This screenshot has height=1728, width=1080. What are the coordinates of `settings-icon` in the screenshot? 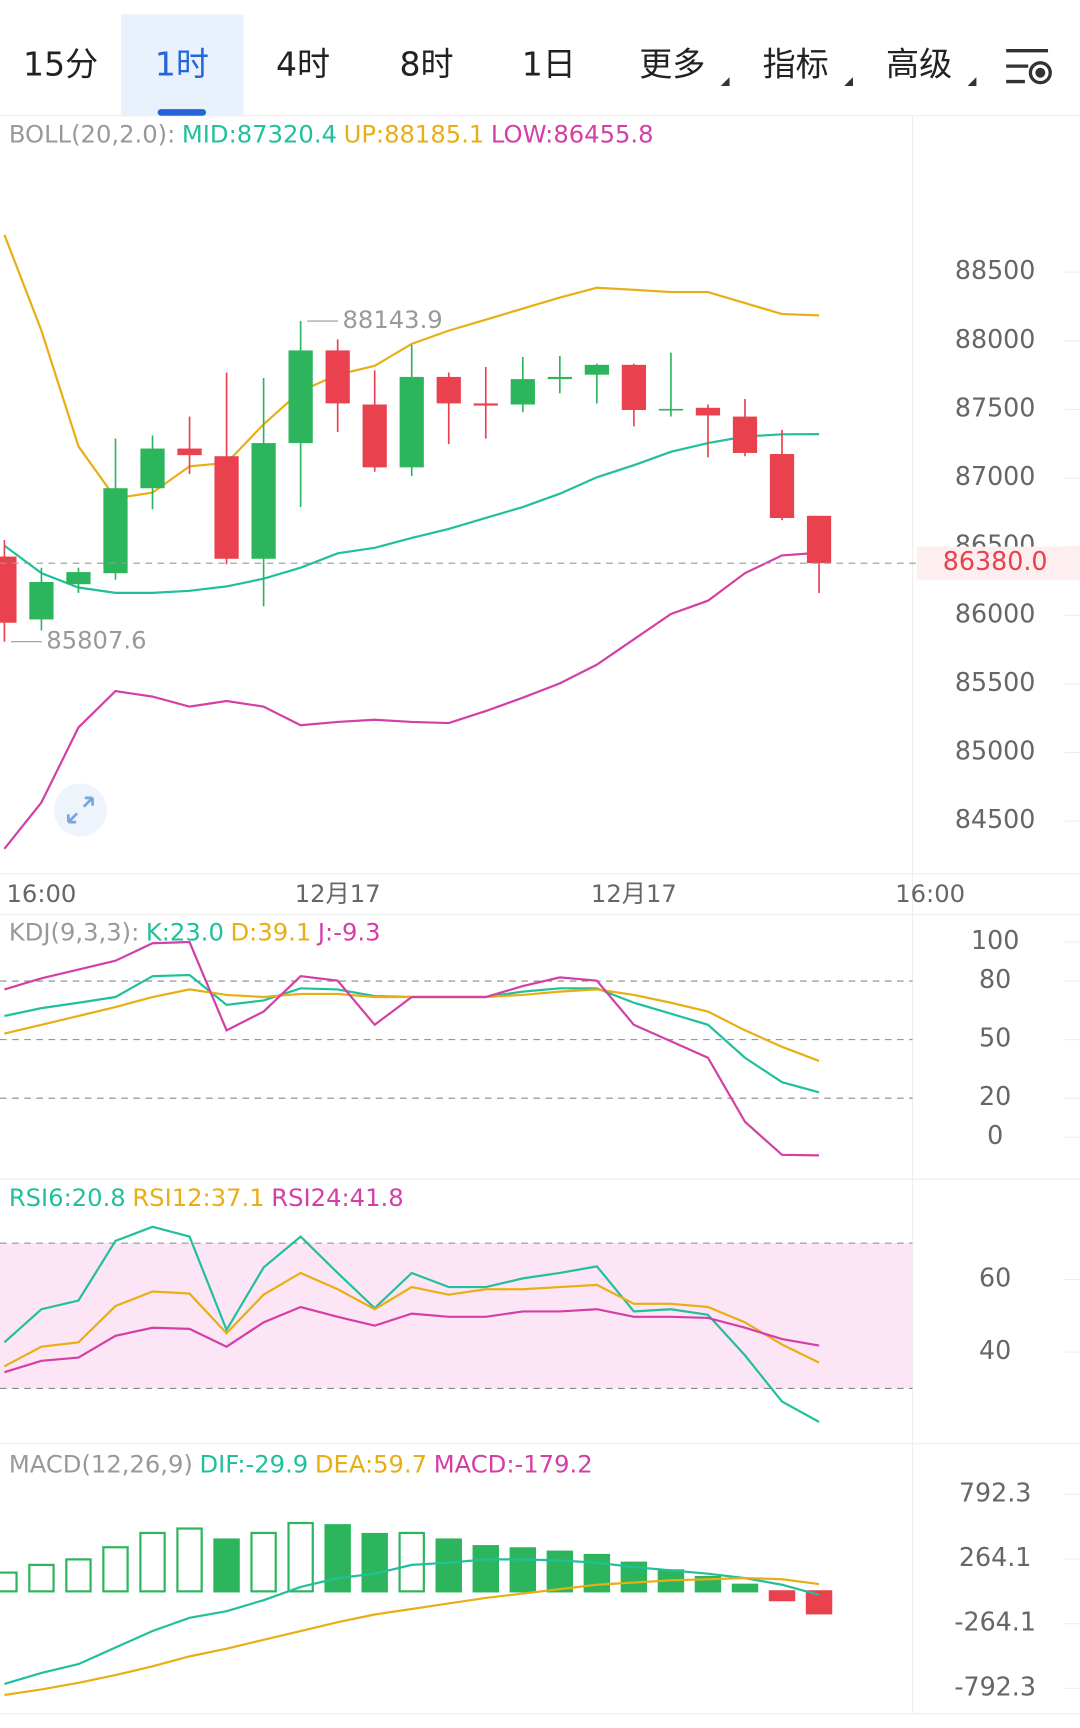 It's located at (1029, 67).